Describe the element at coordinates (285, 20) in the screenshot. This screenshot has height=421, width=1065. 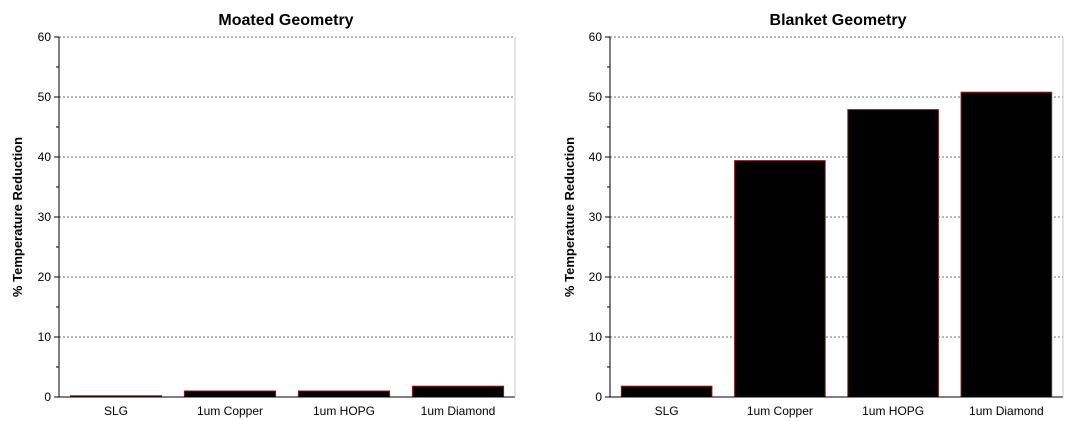
I see `chart-title: Moated Geometry` at that location.